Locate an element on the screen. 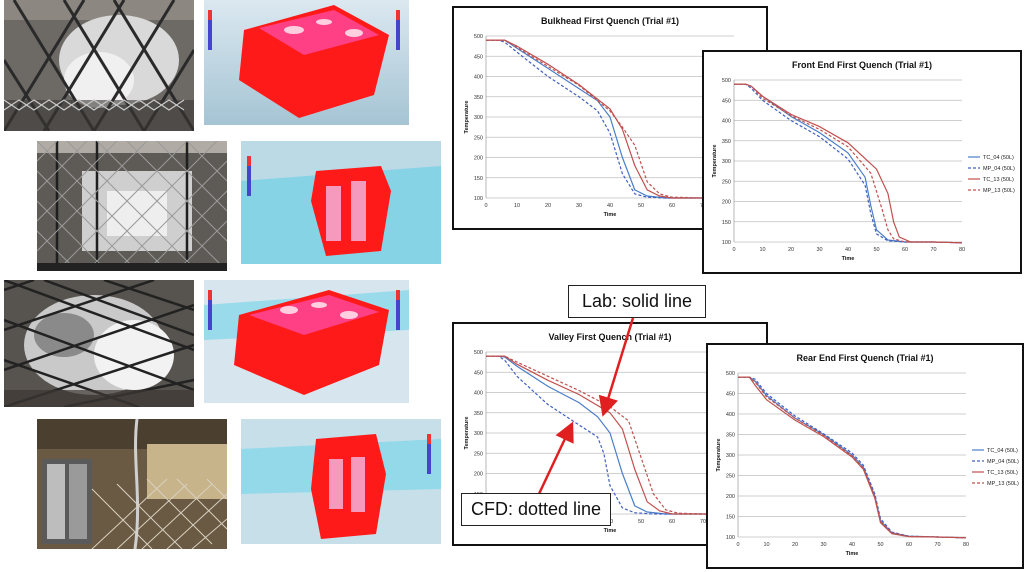 This screenshot has width=1024, height=572. chart-title: Valley First Quench (Trial #1) is located at coordinates (609, 337).